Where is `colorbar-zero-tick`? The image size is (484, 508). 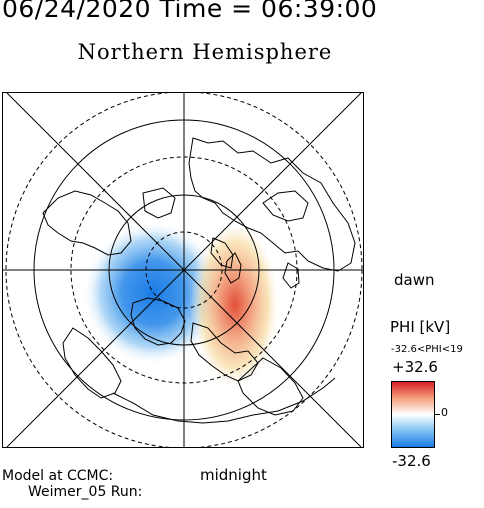 colorbar-zero-tick is located at coordinates (437, 414).